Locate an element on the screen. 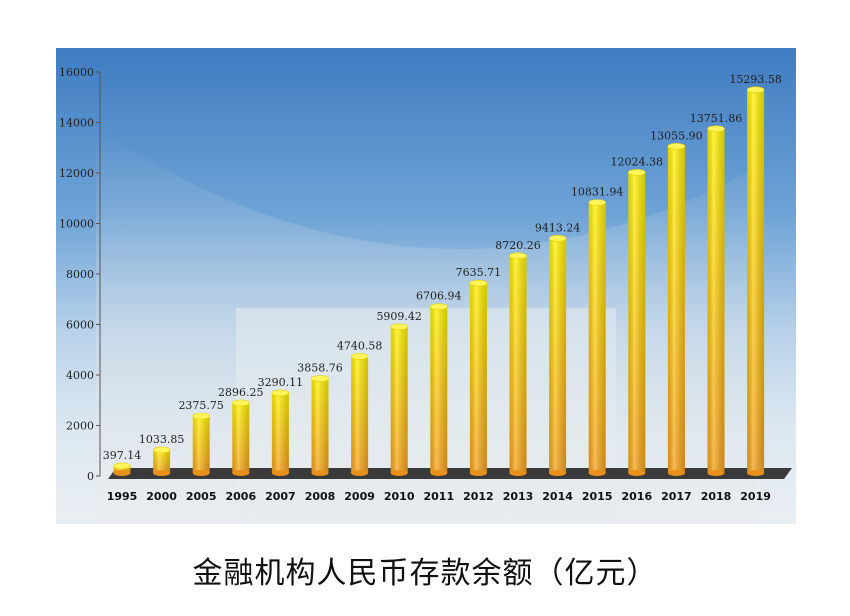 Image resolution: width=850 pixels, height=616 pixels. data-label: 13751.86 is located at coordinates (716, 118).